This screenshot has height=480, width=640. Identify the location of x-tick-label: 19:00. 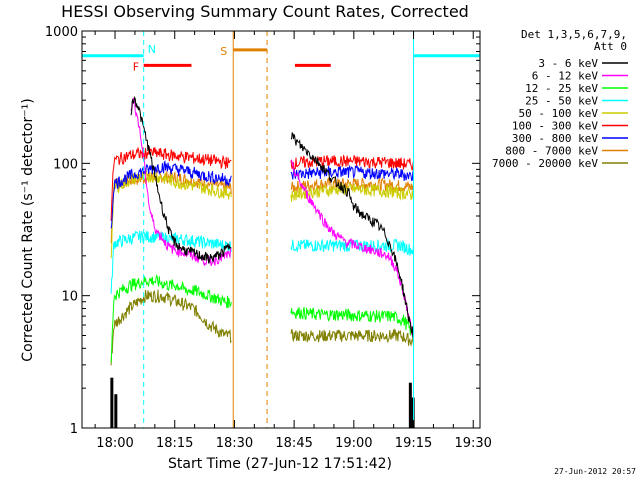
(353, 443).